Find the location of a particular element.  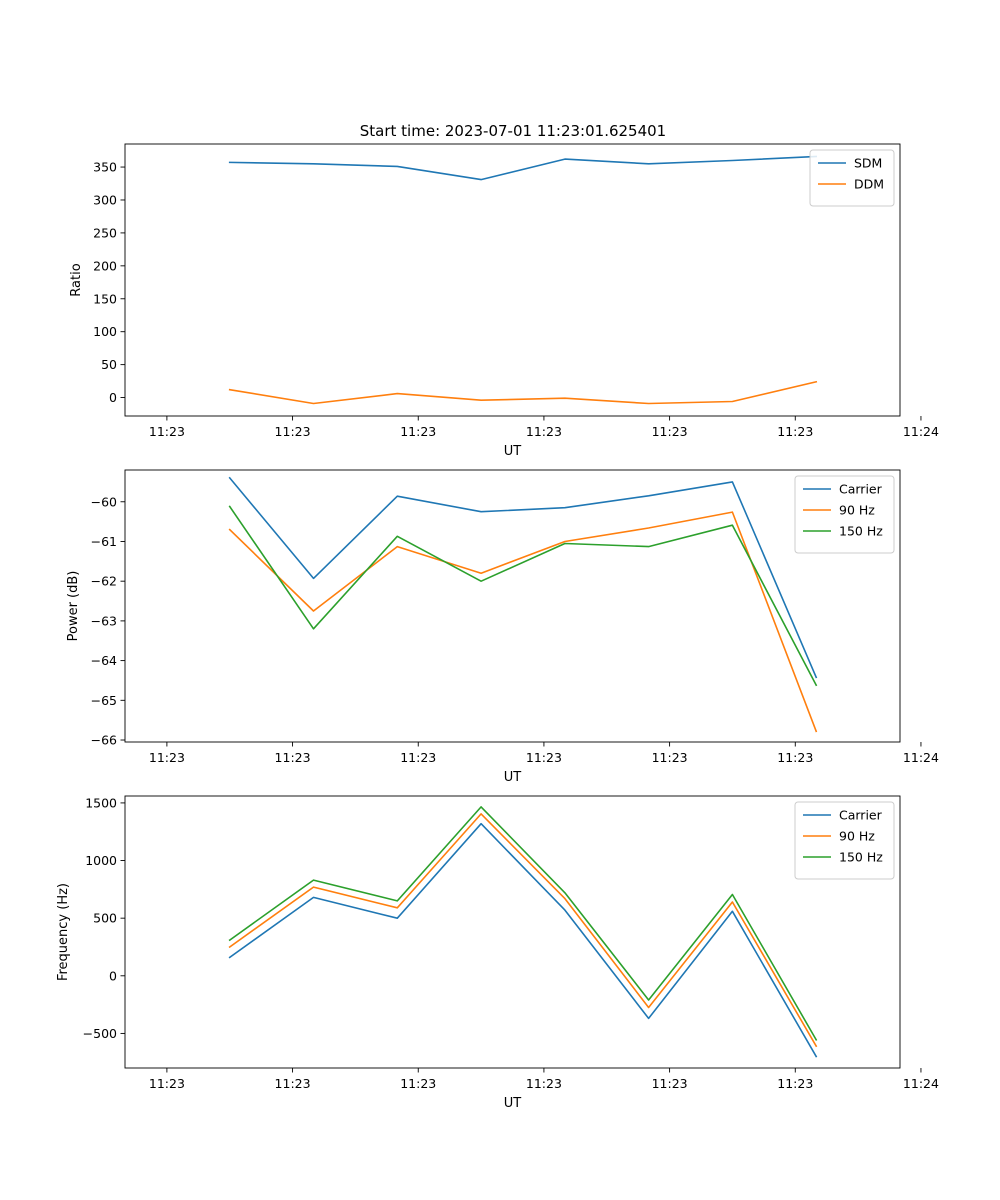

series-line-sdm is located at coordinates (523, 168).